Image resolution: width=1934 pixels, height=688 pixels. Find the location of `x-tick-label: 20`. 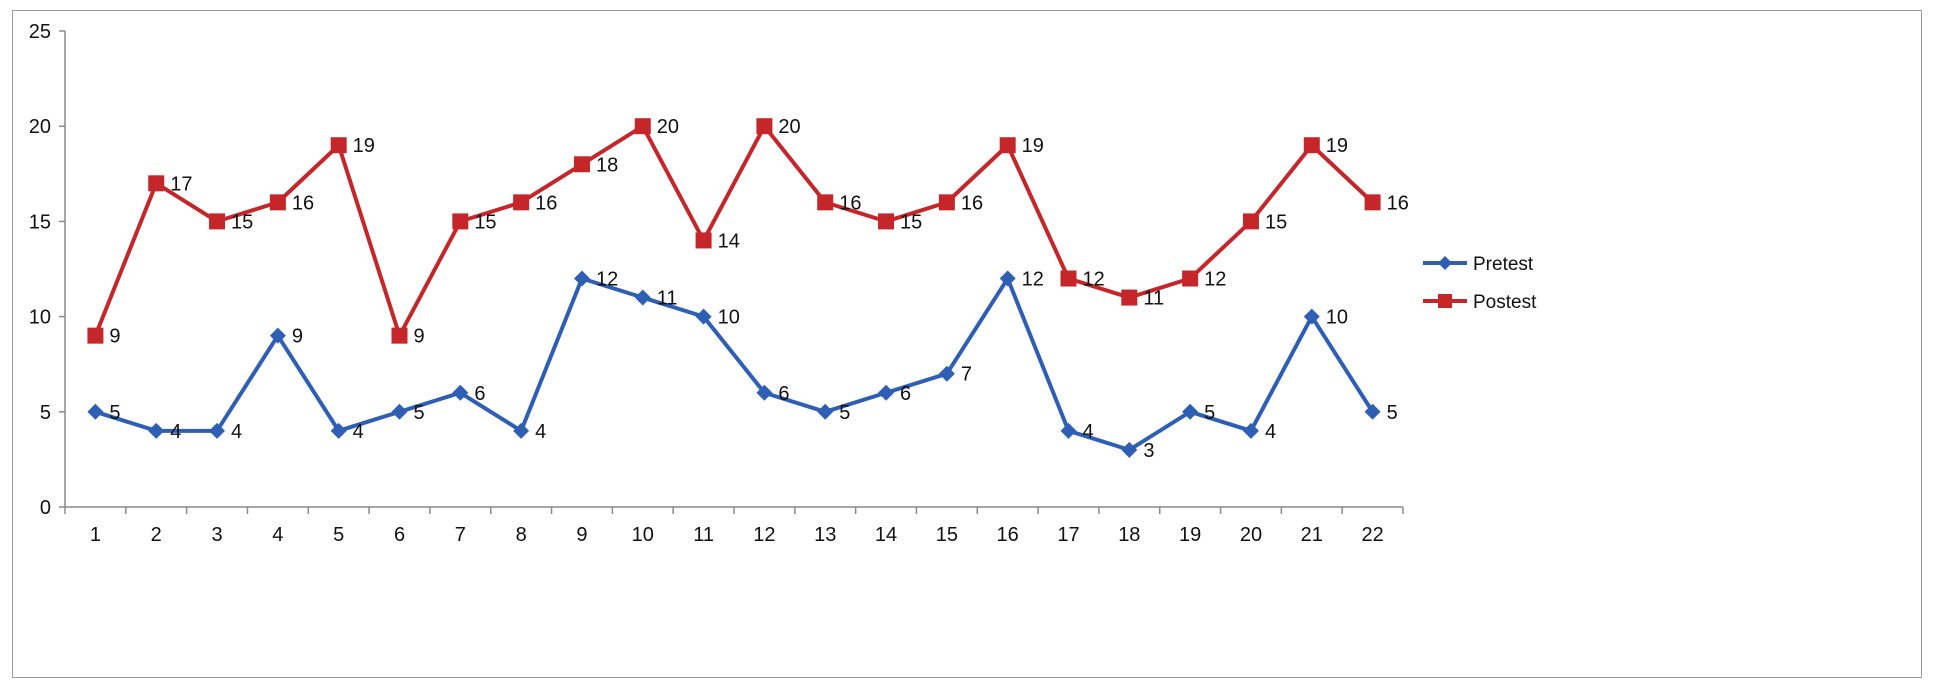

x-tick-label: 20 is located at coordinates (1251, 535).